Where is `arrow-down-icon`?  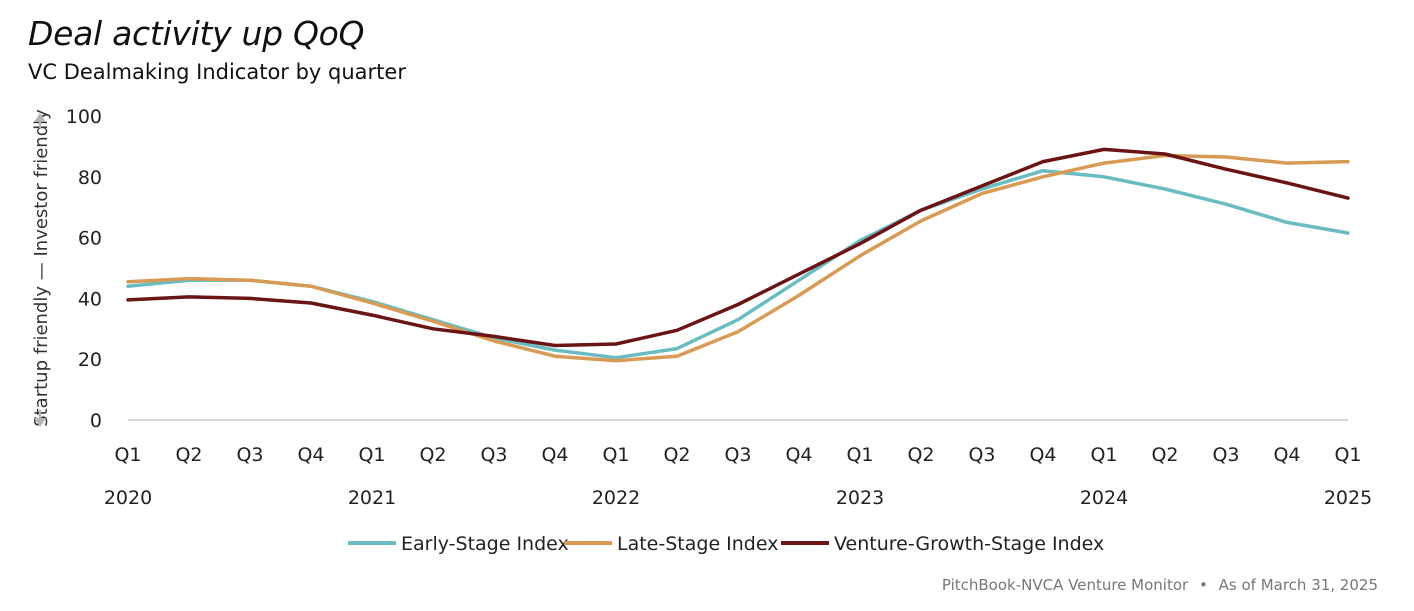 arrow-down-icon is located at coordinates (40, 422).